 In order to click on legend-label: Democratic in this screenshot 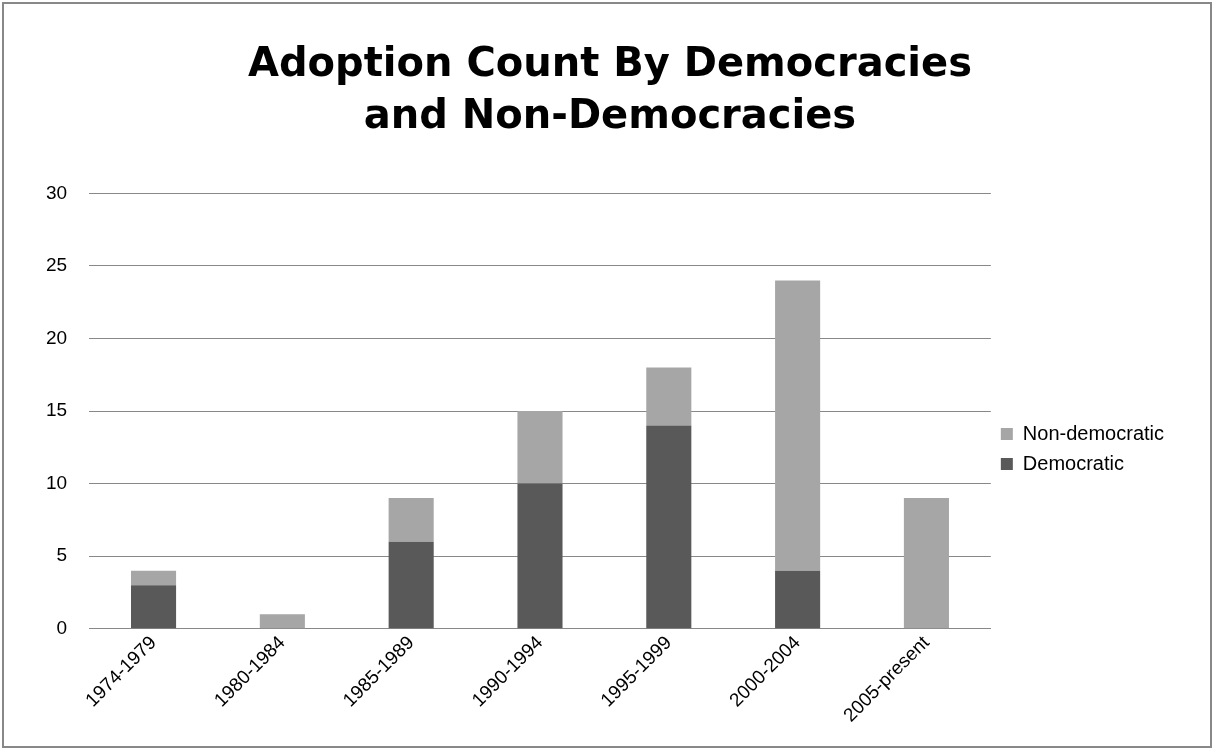, I will do `click(1073, 462)`.